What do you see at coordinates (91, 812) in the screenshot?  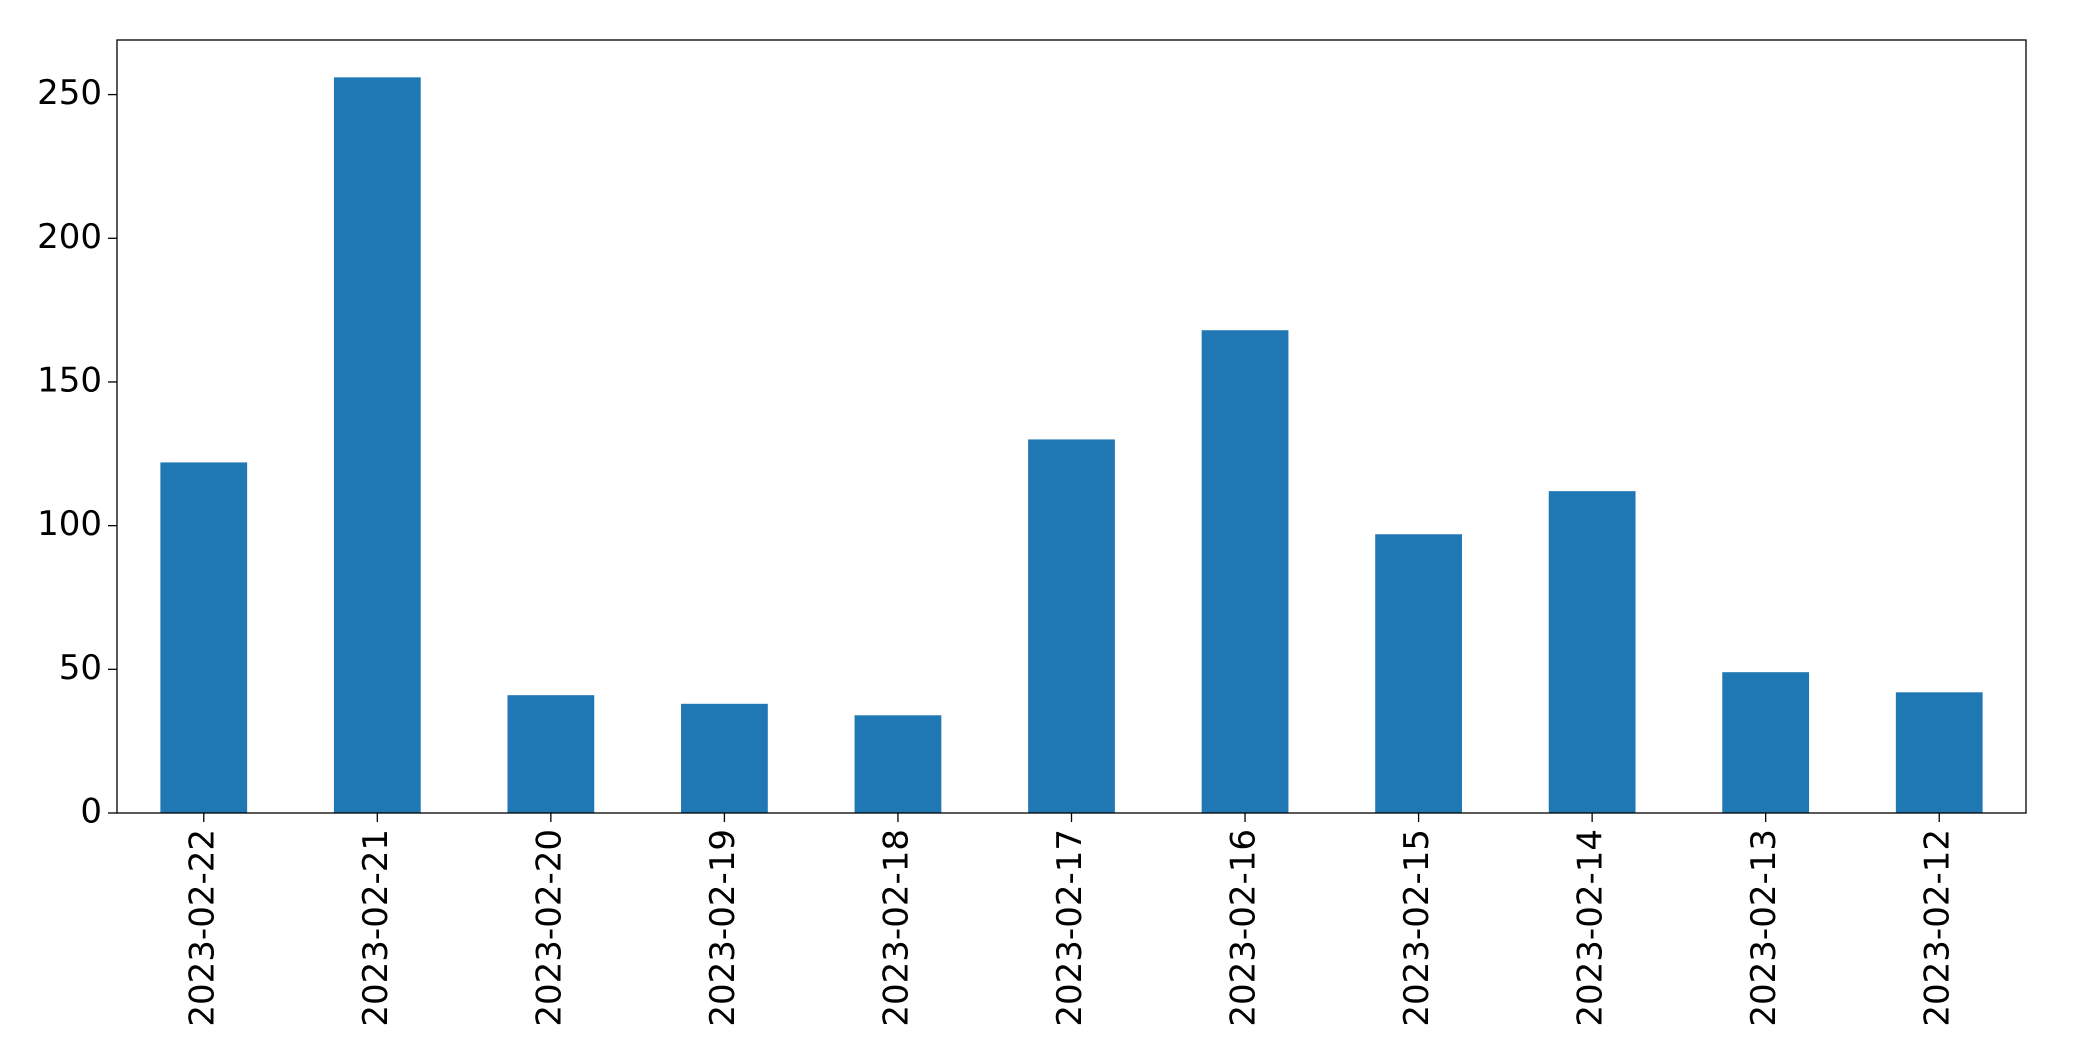 I see `y-tick-label: 0` at bounding box center [91, 812].